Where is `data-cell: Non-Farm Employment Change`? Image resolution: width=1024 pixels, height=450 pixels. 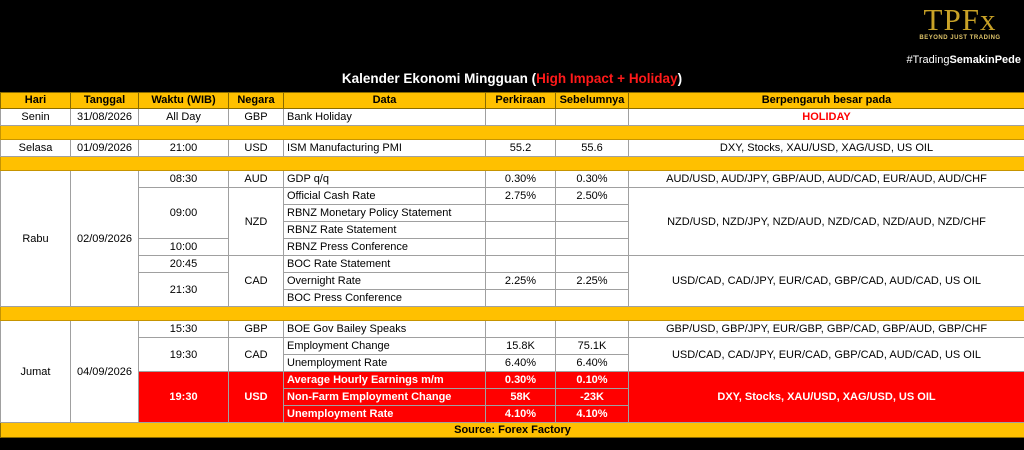
data-cell: Non-Farm Employment Change is located at coordinates (384, 397).